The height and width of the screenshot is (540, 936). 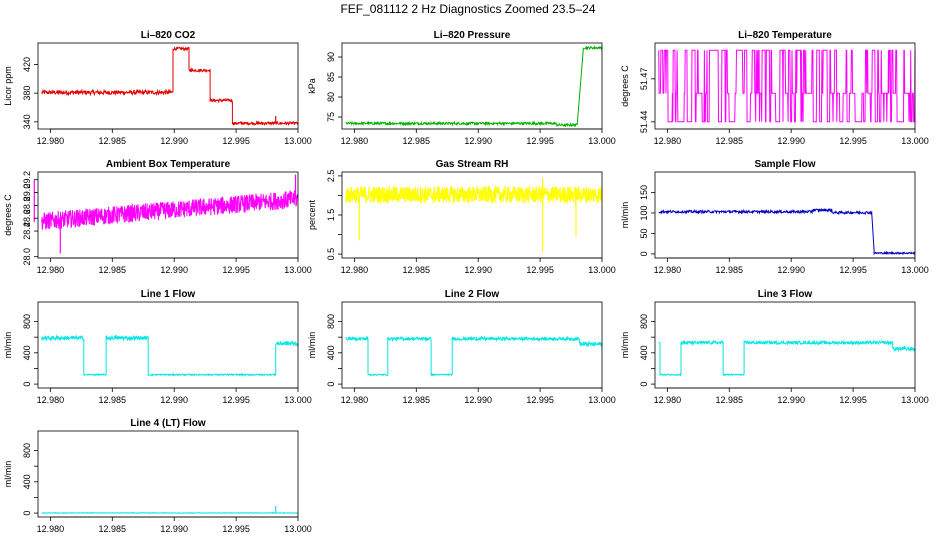 I want to click on y-tick-label: 28.0, so click(x=27, y=257).